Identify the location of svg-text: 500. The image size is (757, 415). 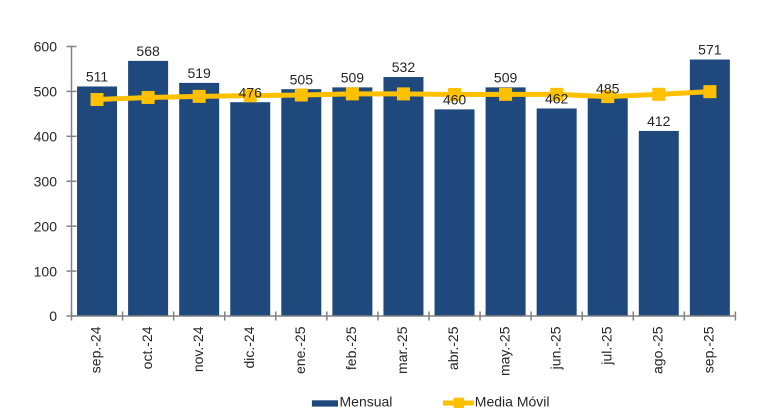
(46, 92).